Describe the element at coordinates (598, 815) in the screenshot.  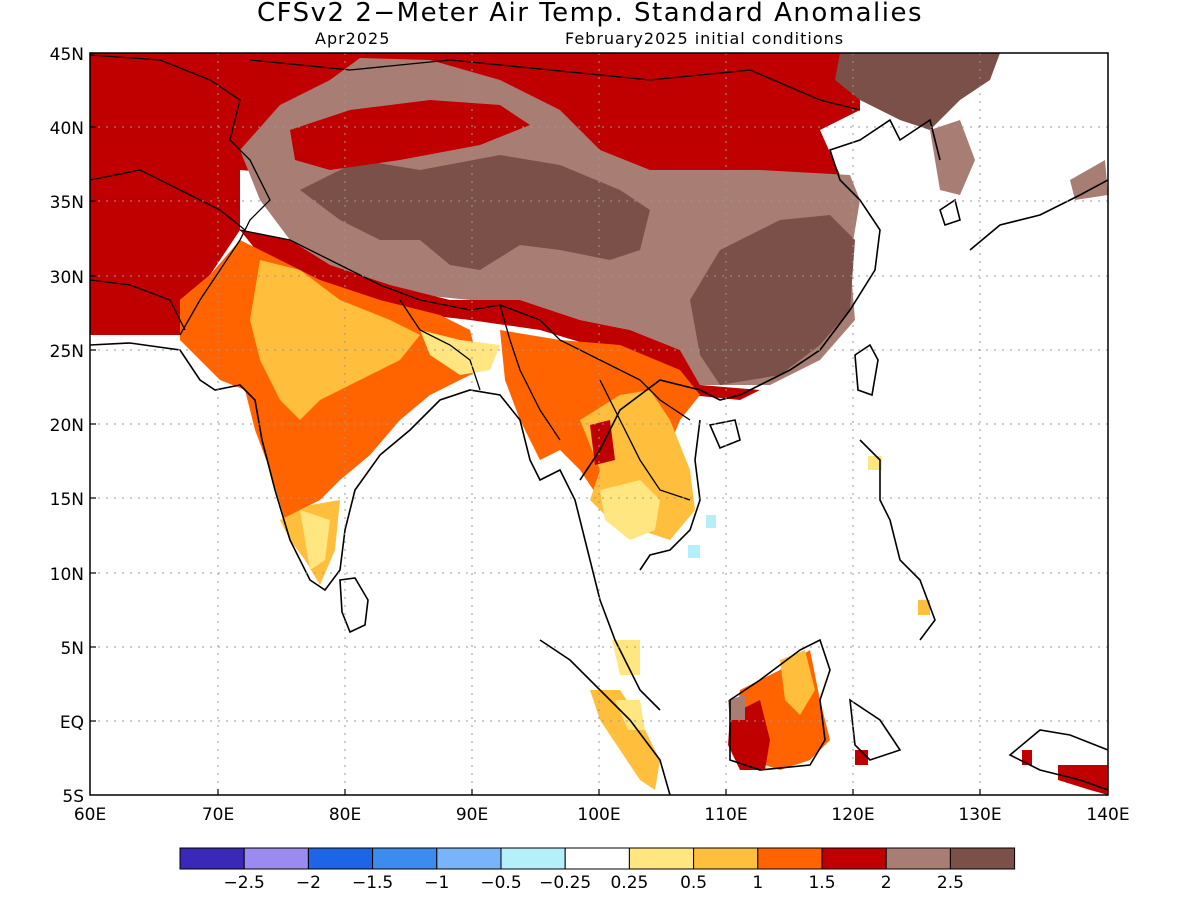
I see `x-tick-label: 100E` at that location.